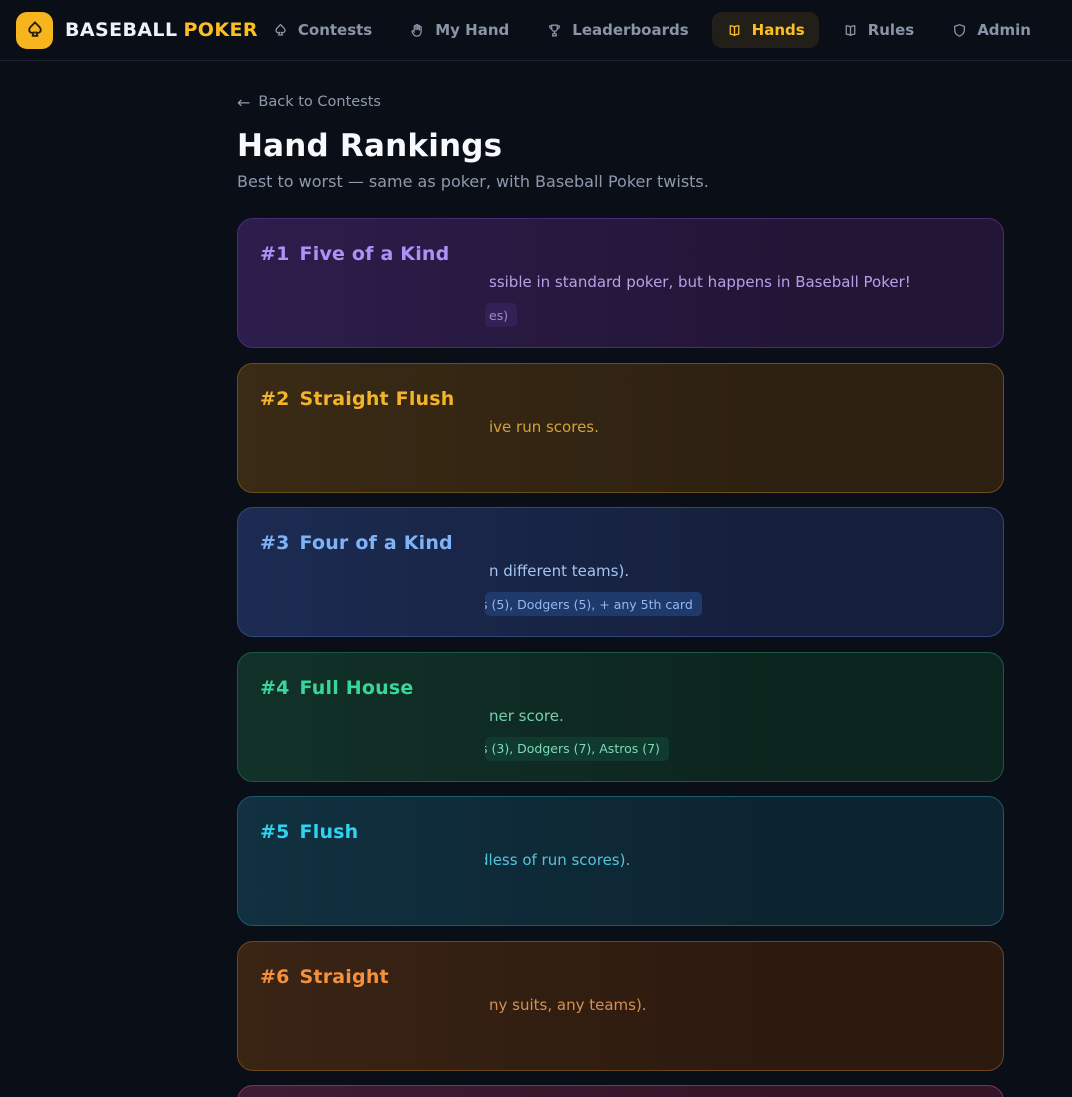 Image resolution: width=1072 pixels, height=1097 pixels. Describe the element at coordinates (121, 30) in the screenshot. I see `brand-primary: BASEBALL` at that location.